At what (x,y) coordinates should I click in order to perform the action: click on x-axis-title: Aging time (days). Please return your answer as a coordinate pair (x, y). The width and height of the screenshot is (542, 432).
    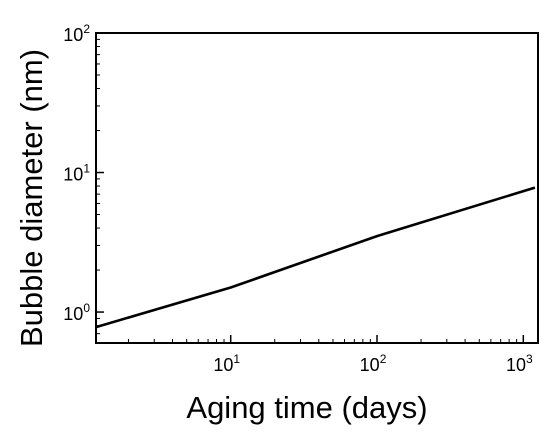
    Looking at the image, I should click on (306, 407).